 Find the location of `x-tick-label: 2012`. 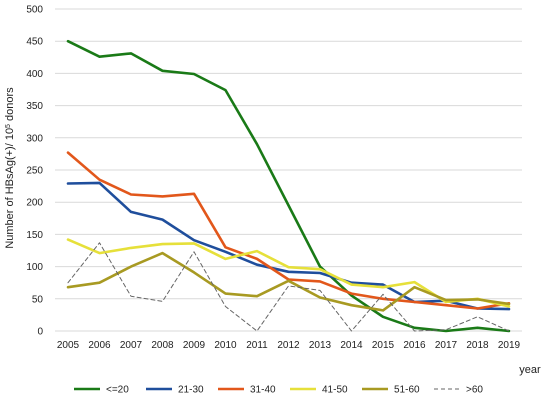

x-tick-label: 2012 is located at coordinates (288, 345).